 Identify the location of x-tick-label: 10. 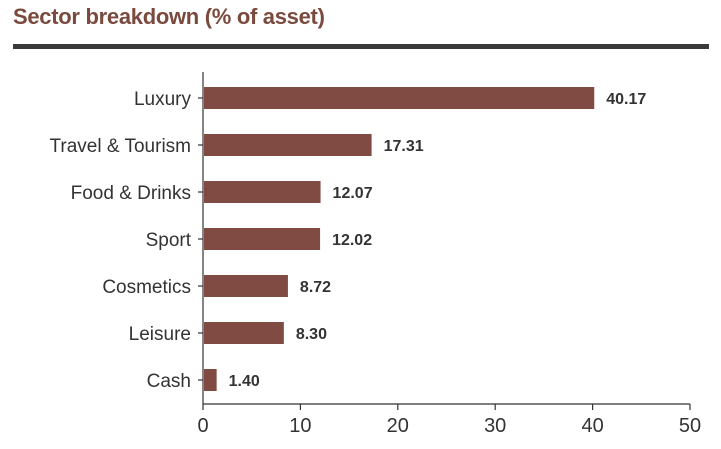
(300, 426).